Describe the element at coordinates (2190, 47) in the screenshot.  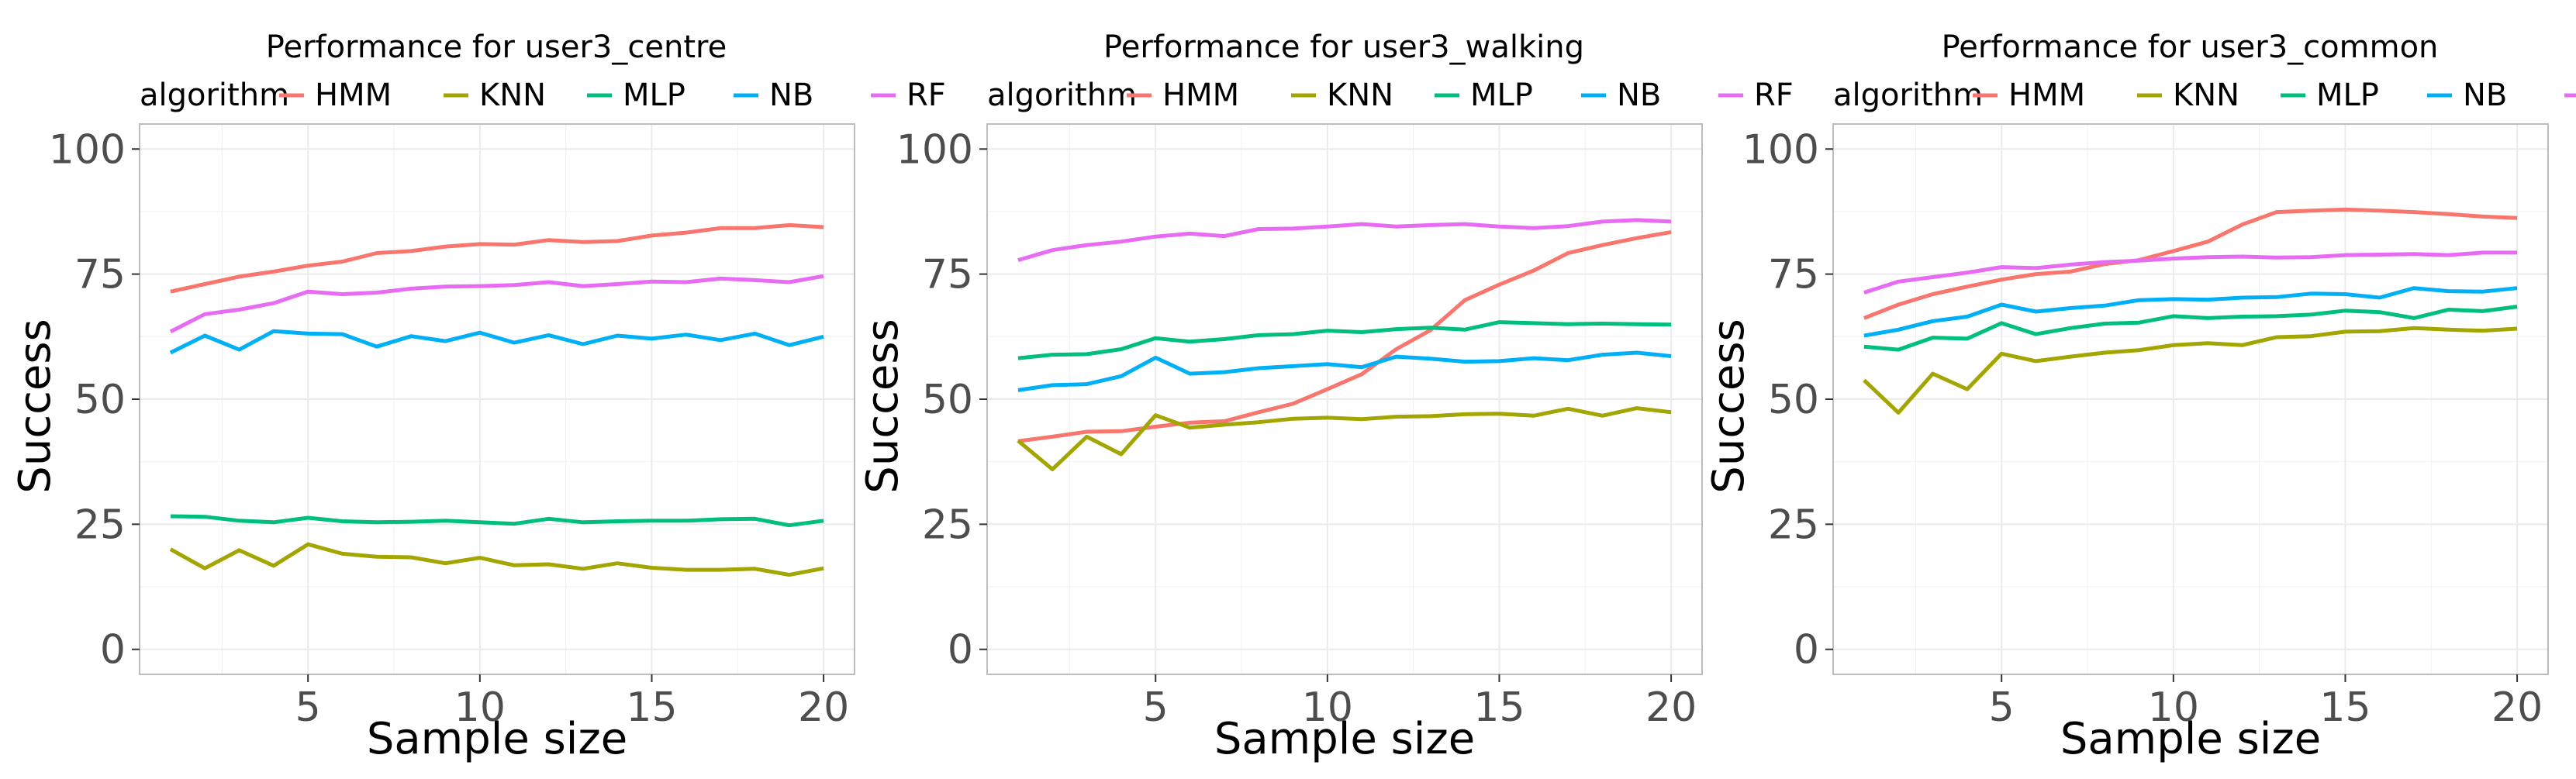
I see `panel-title: Performance for user3_common` at that location.